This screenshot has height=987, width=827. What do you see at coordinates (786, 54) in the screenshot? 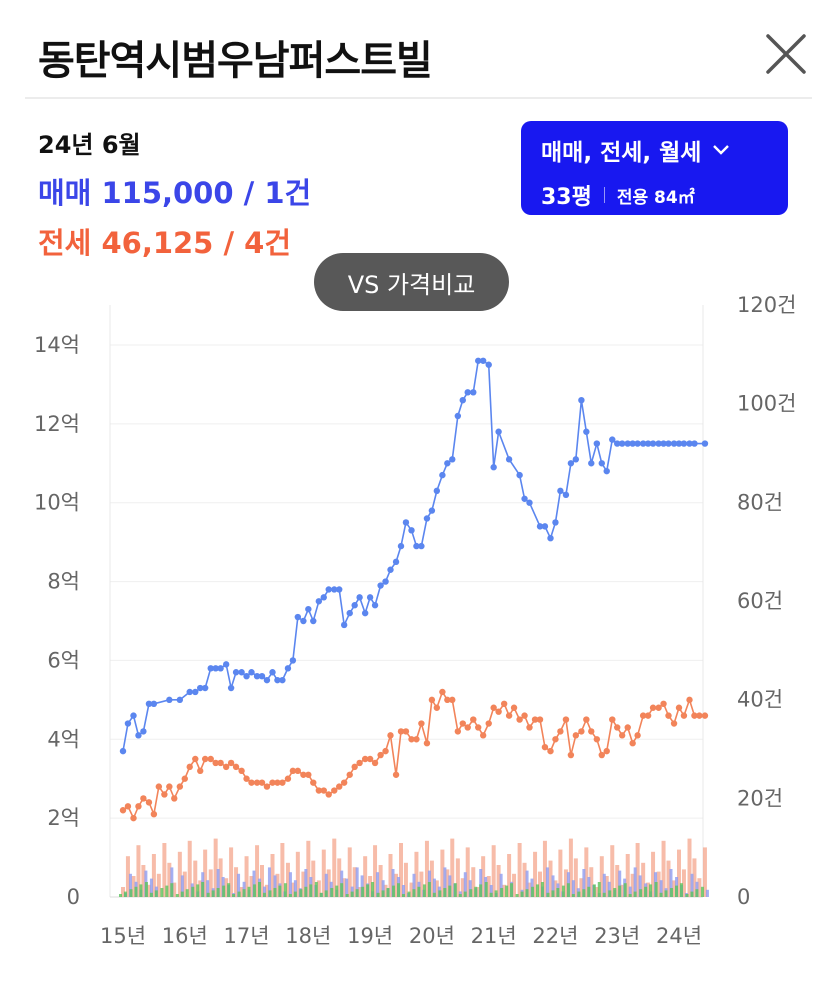
I see `close-icon` at bounding box center [786, 54].